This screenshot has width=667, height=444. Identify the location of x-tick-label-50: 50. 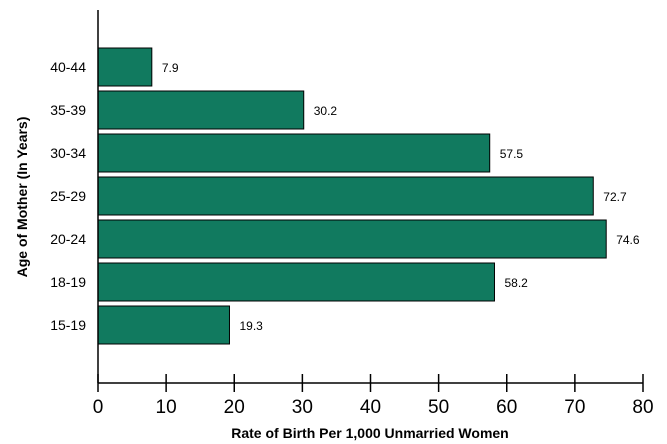
(438, 407).